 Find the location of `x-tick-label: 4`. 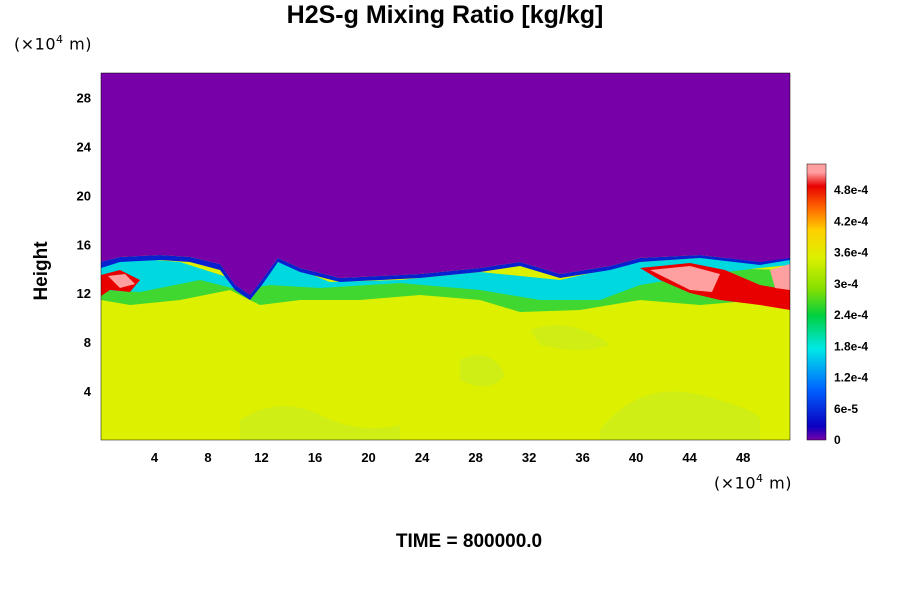

x-tick-label: 4 is located at coordinates (155, 457).